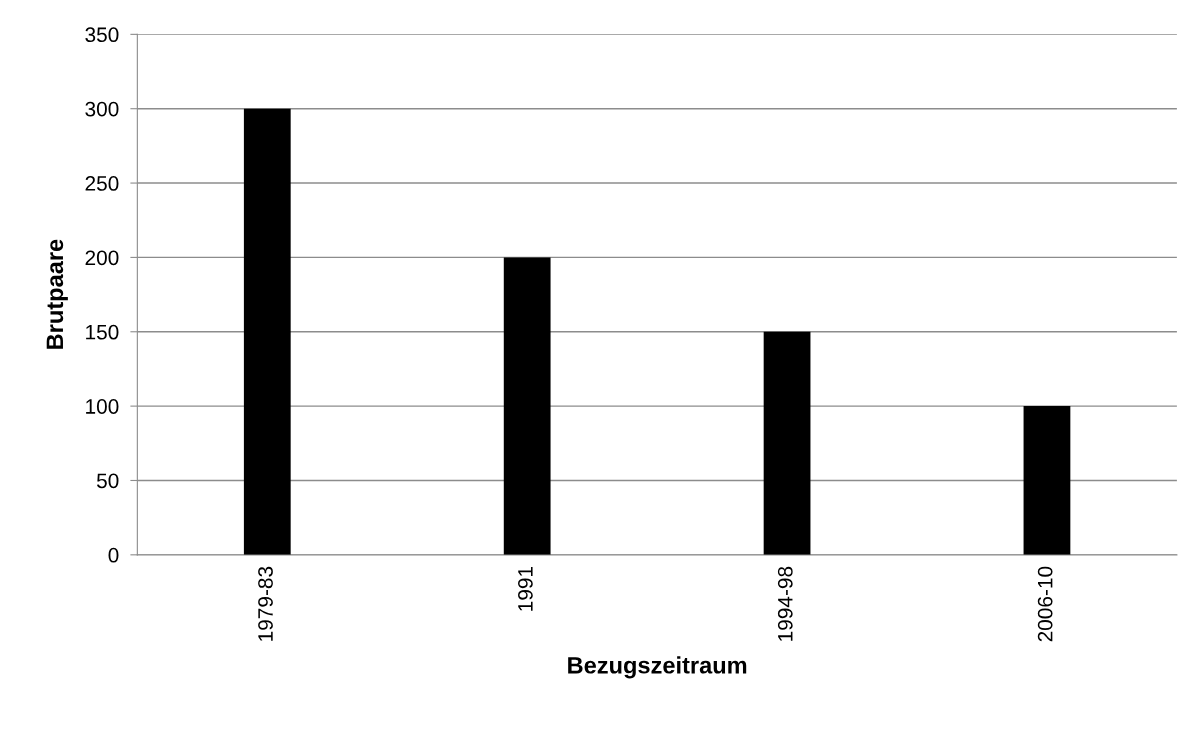  Describe the element at coordinates (113, 555) in the screenshot. I see `y-tick-label: 0` at that location.